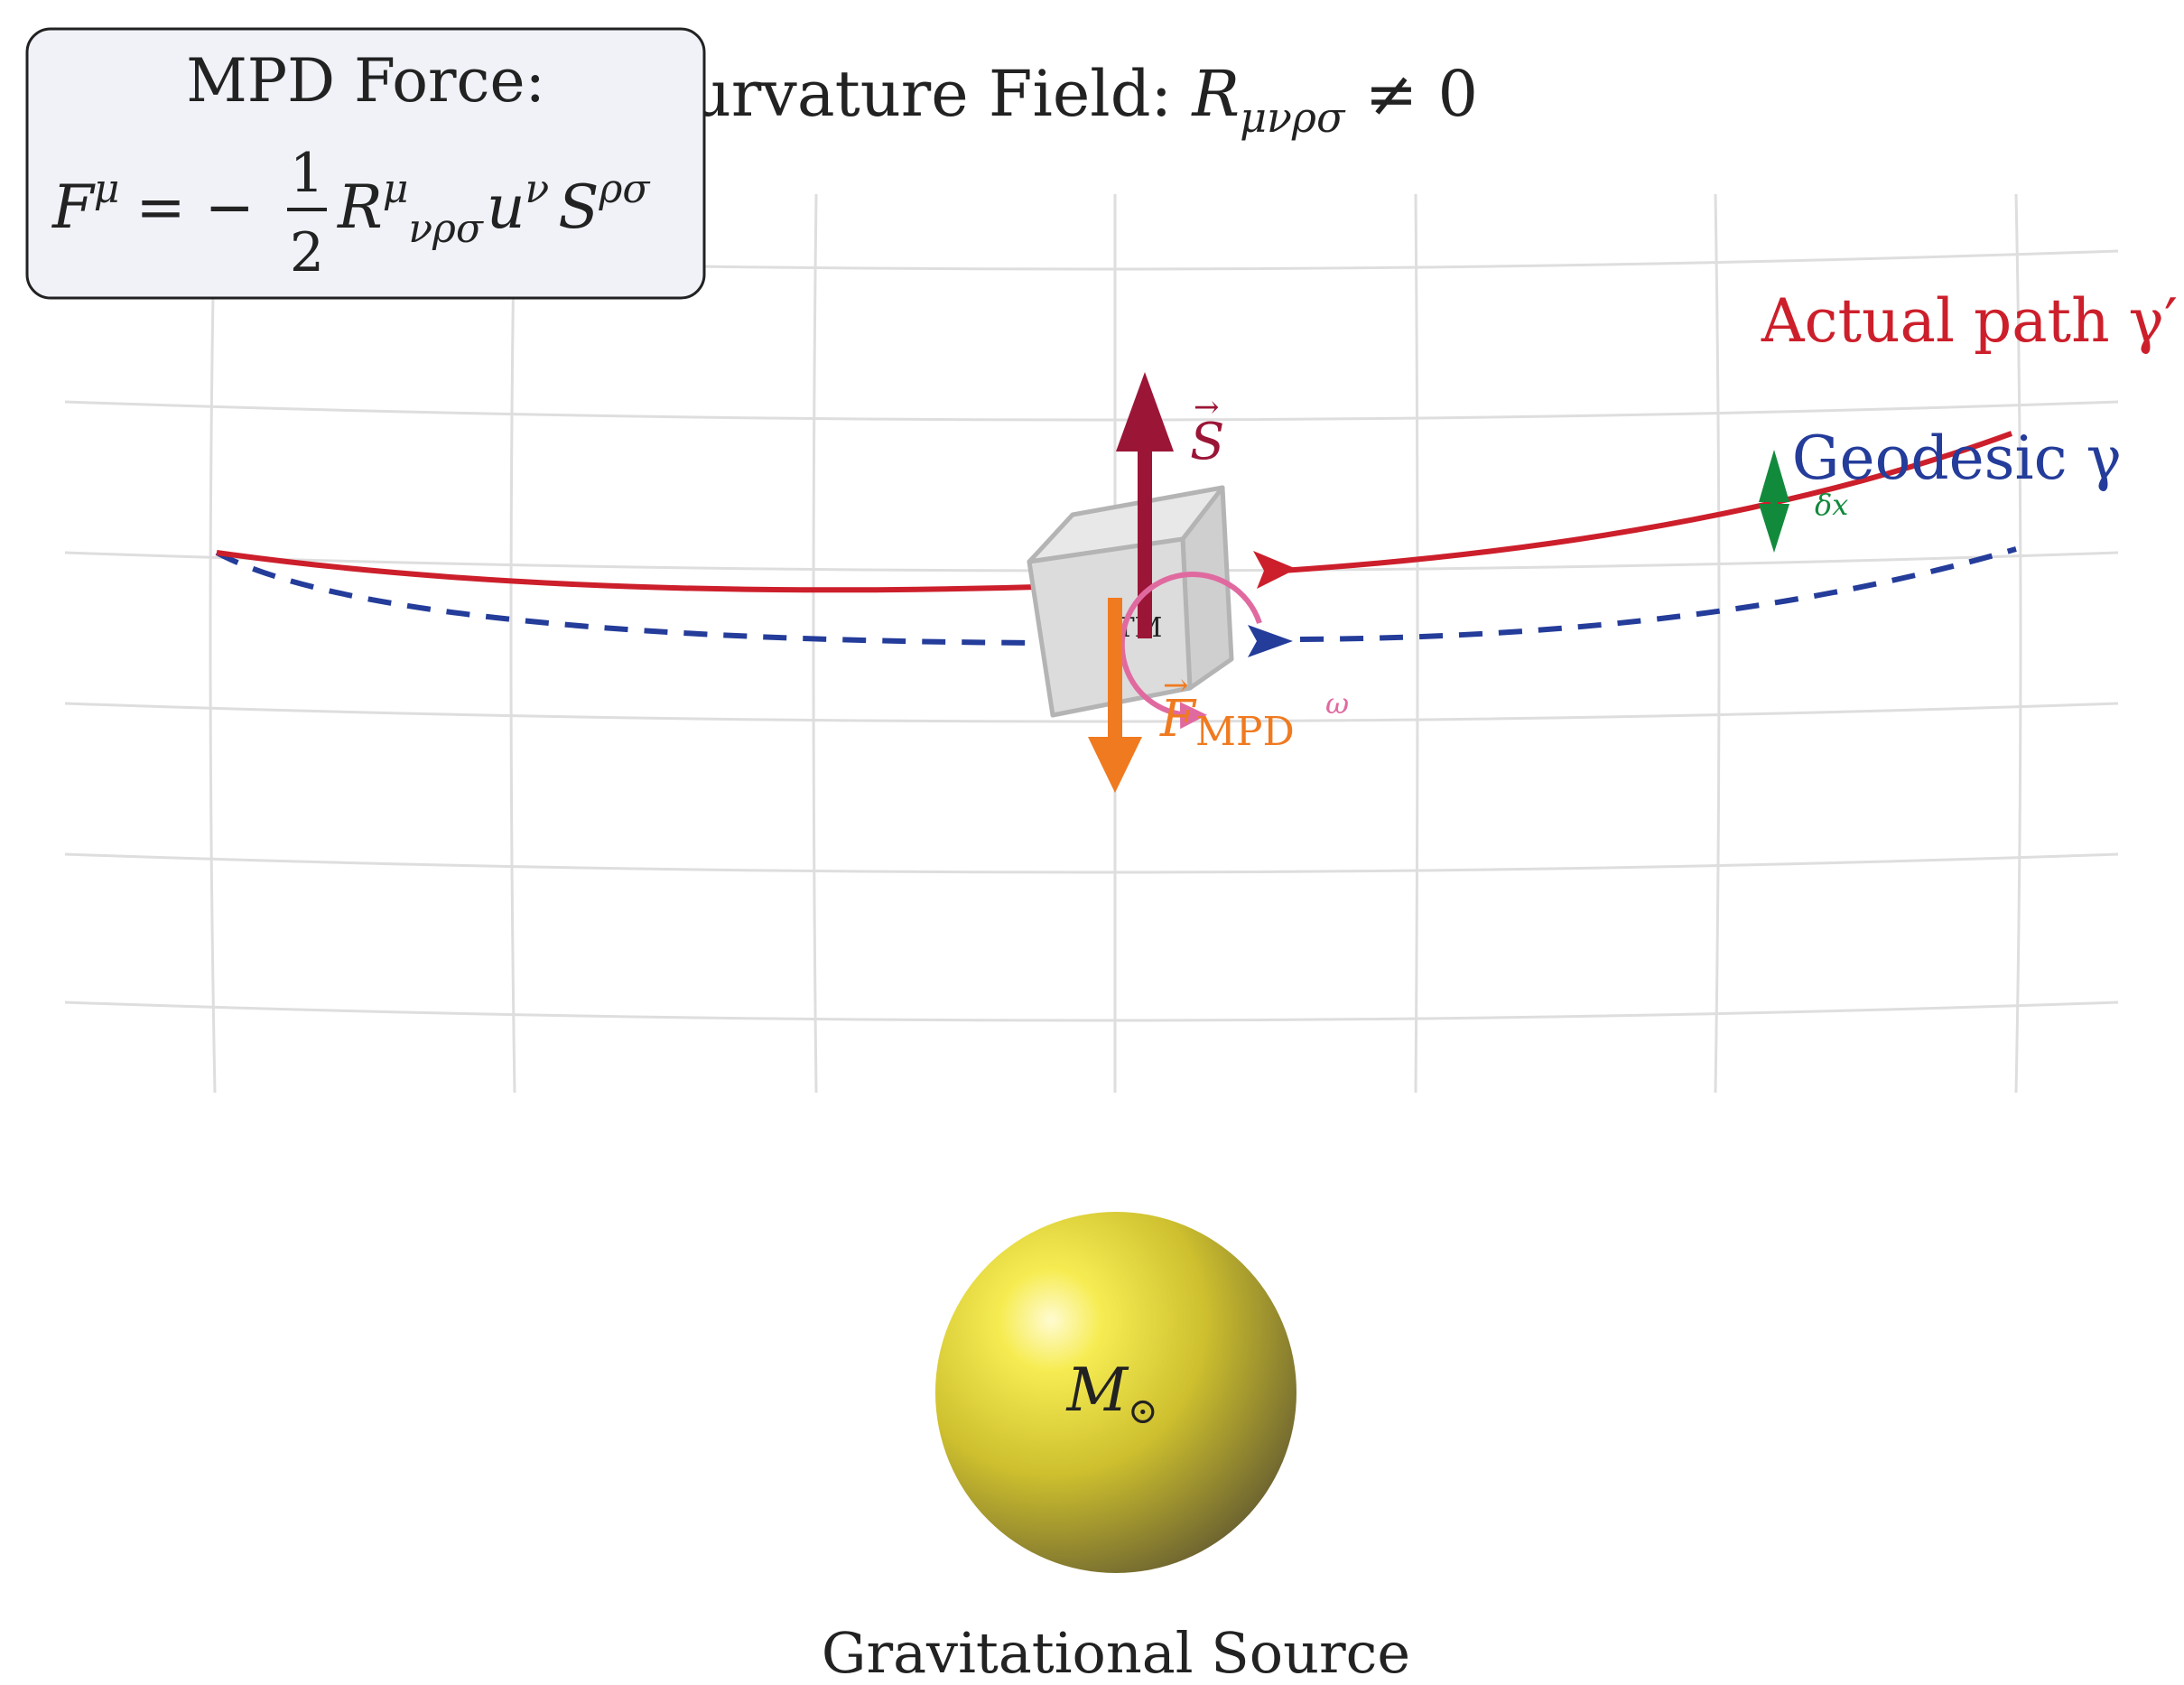  I want to click on mpd-force-arrow-accent: →, so click(1176, 685).